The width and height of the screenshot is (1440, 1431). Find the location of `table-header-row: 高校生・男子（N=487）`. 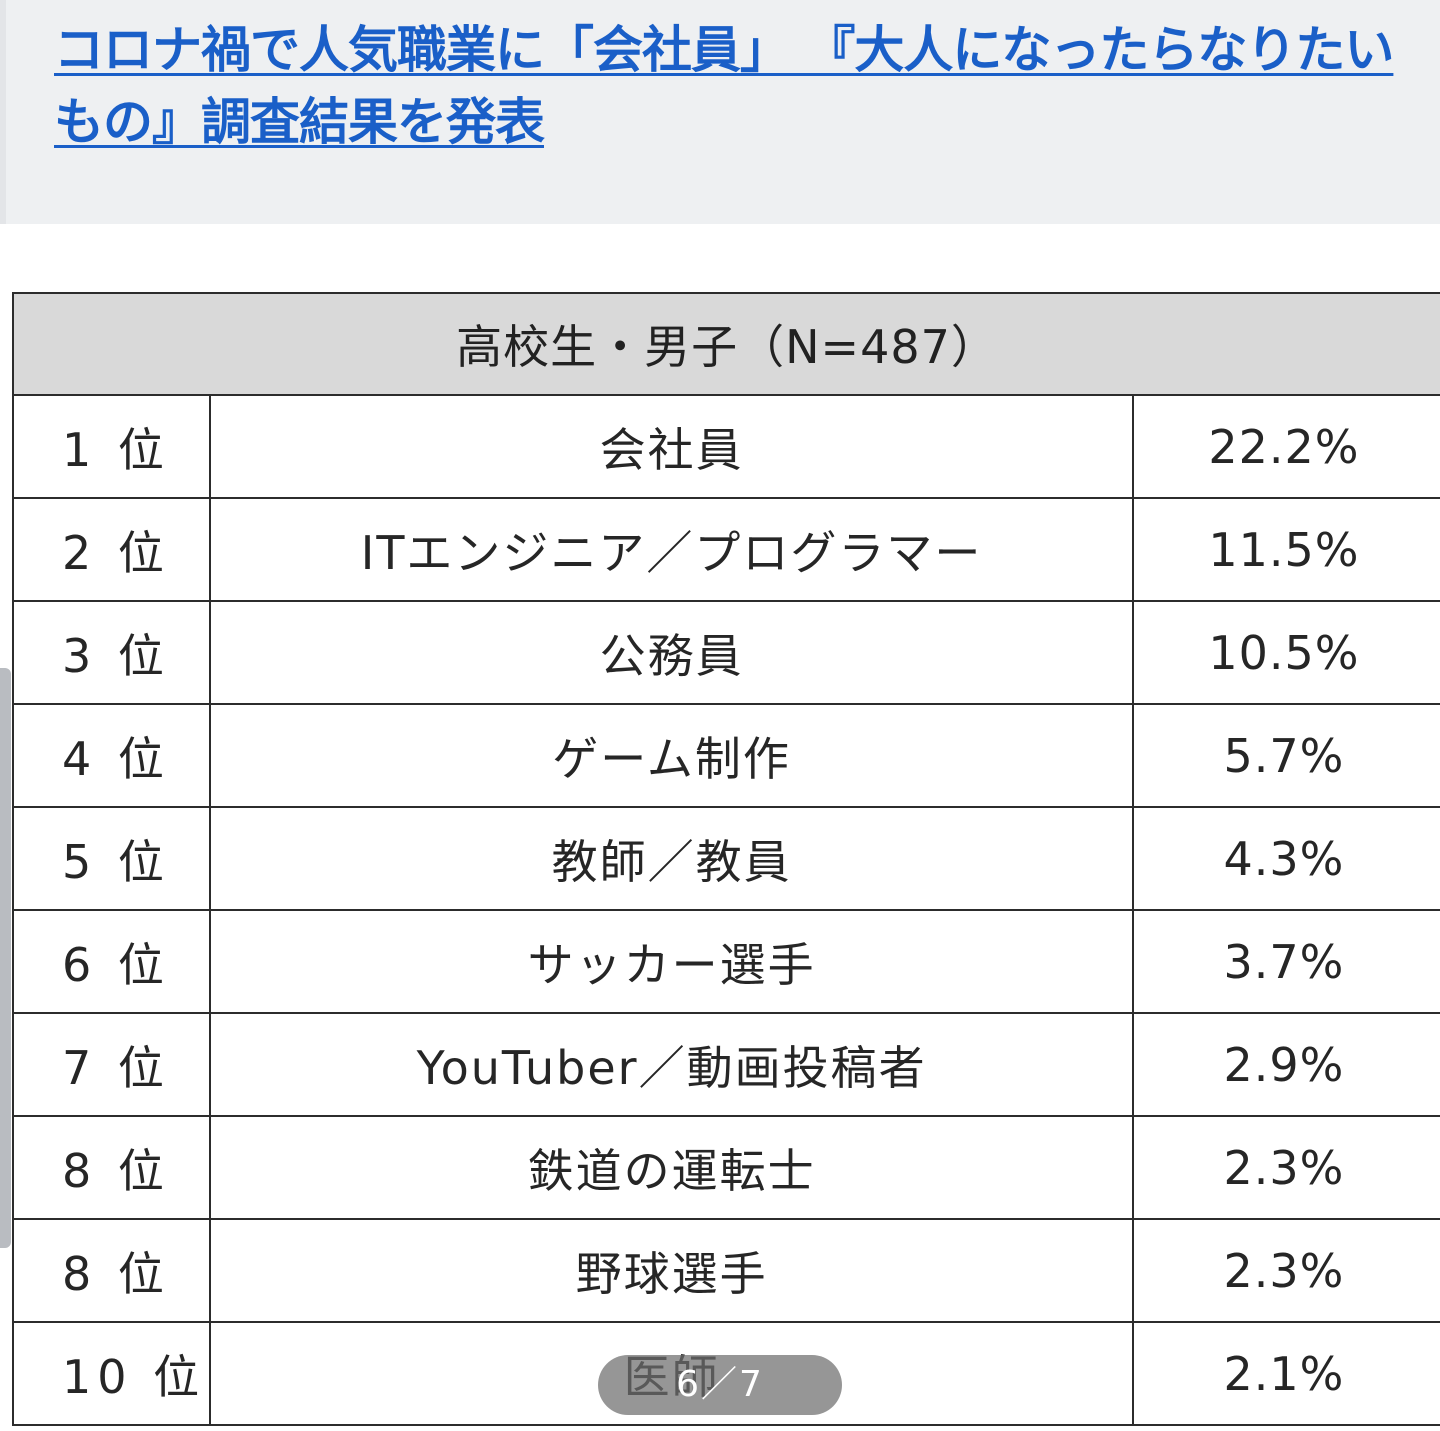

table-header-row: 高校生・男子（N=487） is located at coordinates (726, 344).